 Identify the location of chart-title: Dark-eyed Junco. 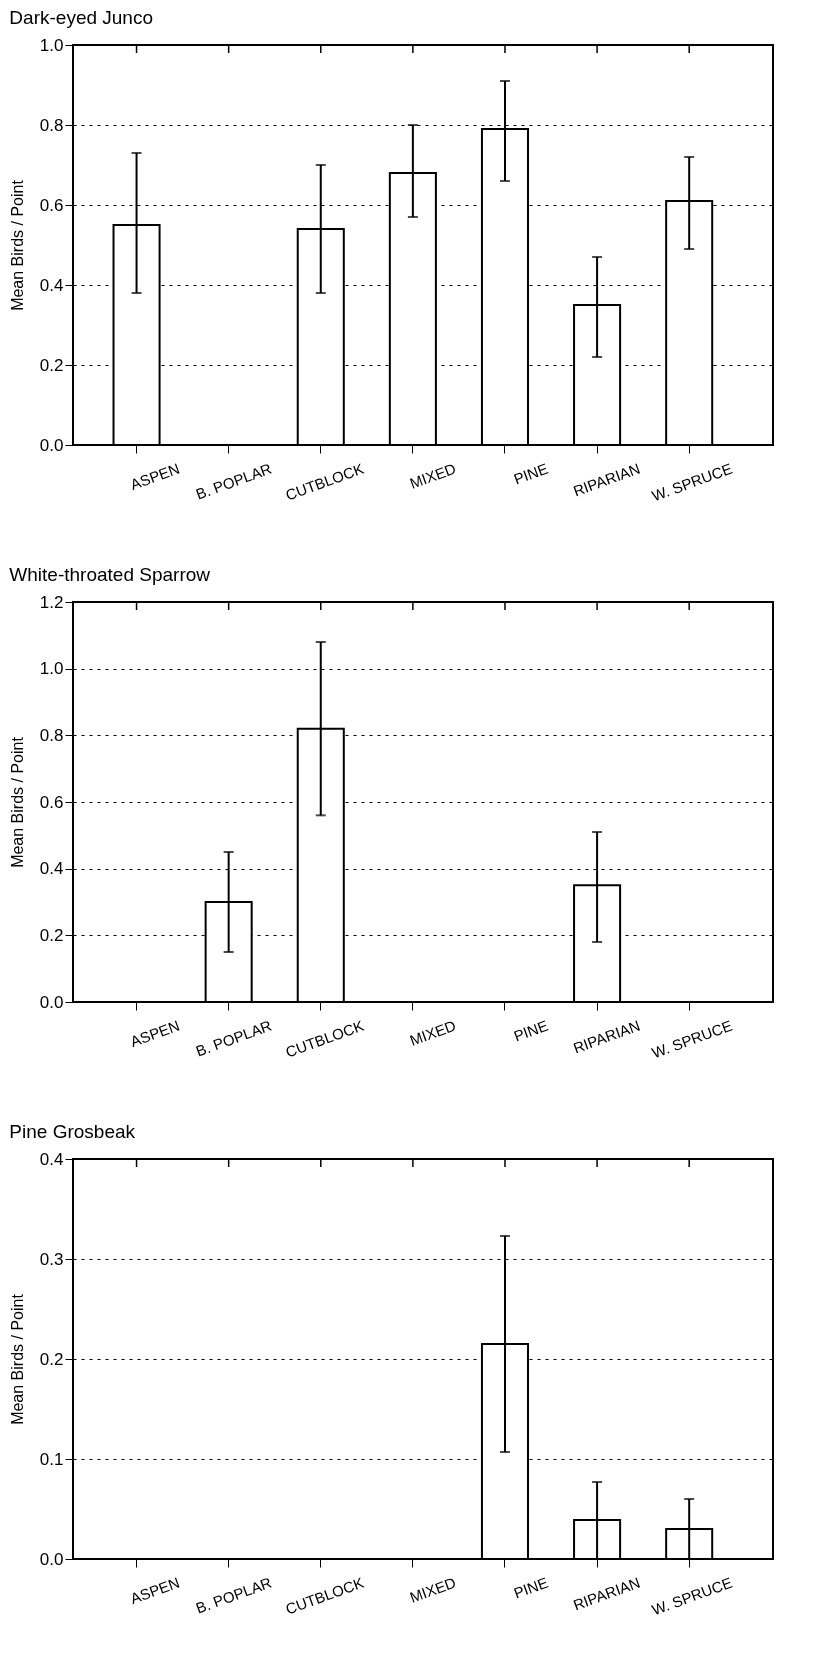
(81, 17).